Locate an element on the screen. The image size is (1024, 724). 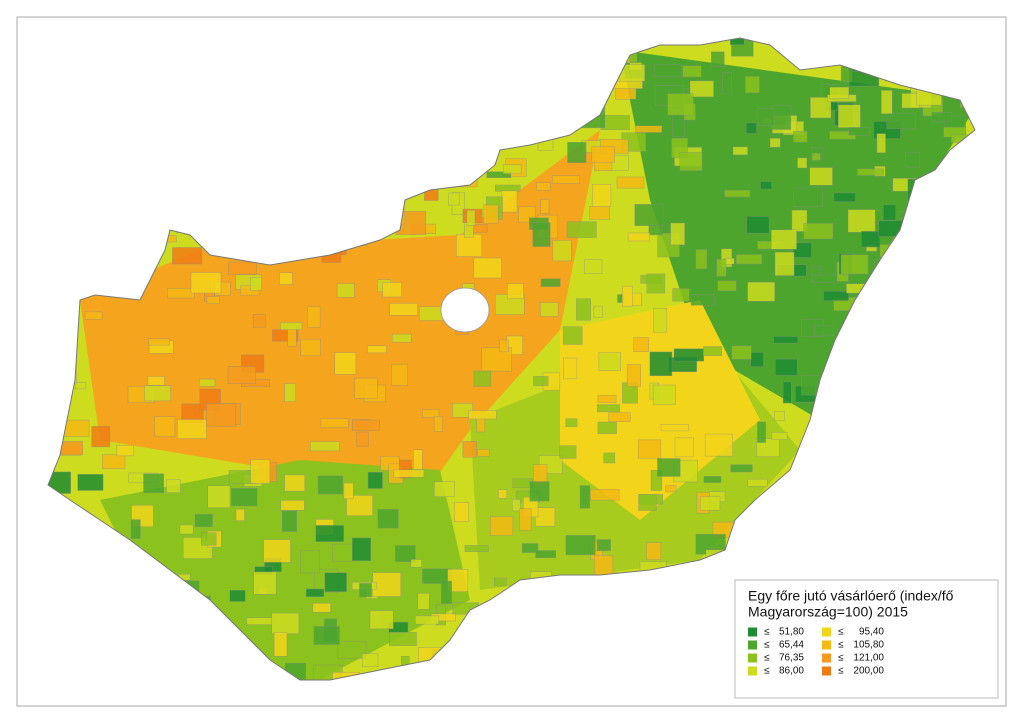
legend-label: 76,35 is located at coordinates (791, 658).